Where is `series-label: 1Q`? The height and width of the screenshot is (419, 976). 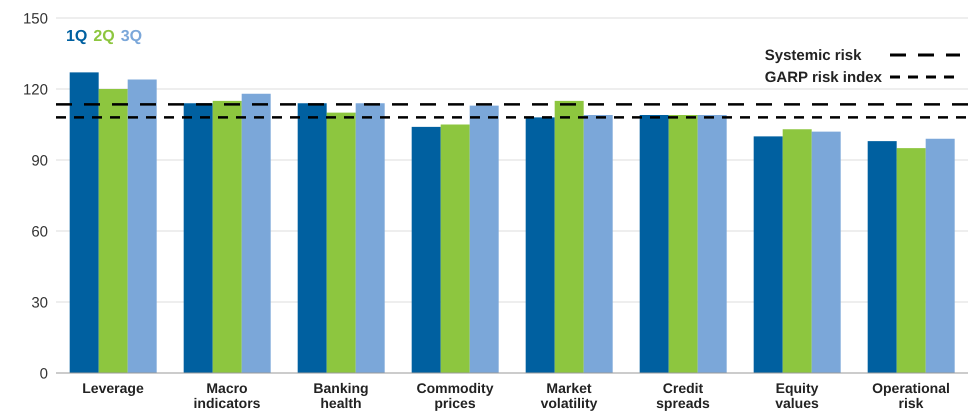
series-label: 1Q is located at coordinates (77, 37).